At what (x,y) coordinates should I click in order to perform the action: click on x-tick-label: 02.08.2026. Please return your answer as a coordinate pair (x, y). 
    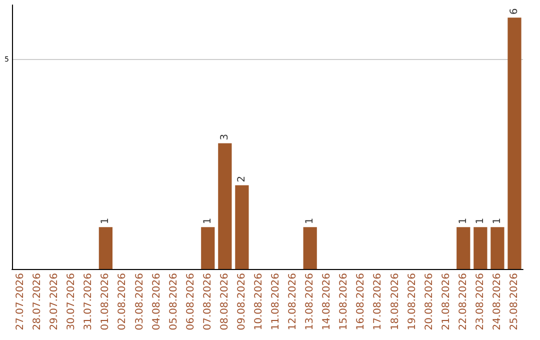
    Looking at the image, I should click on (122, 301).